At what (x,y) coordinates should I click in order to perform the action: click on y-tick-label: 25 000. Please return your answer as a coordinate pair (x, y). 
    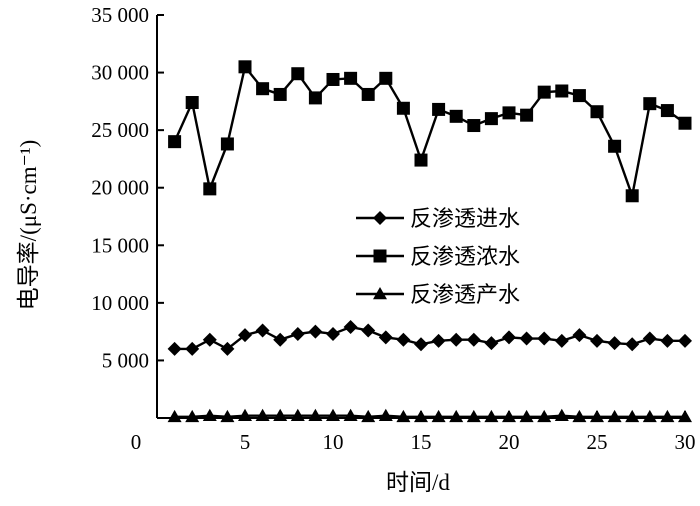
    Looking at the image, I should click on (120, 130).